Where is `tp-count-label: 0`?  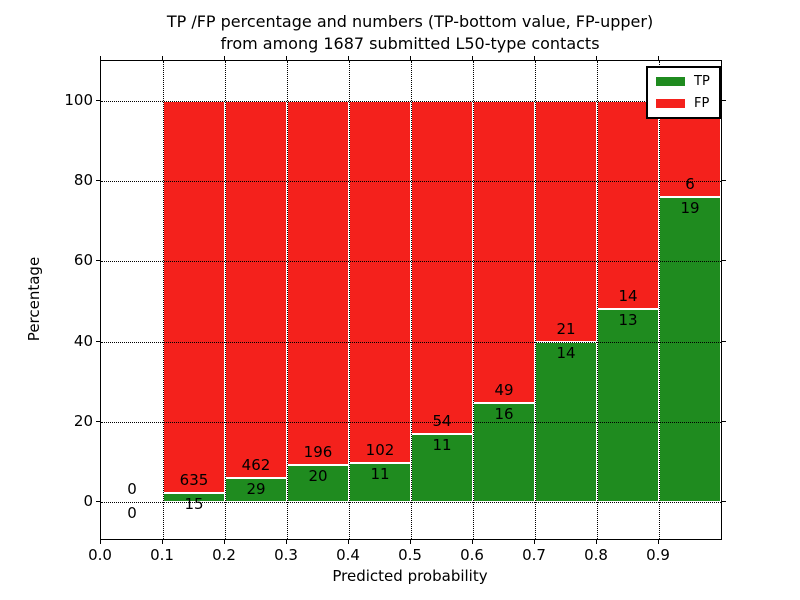 tp-count-label: 0 is located at coordinates (132, 513).